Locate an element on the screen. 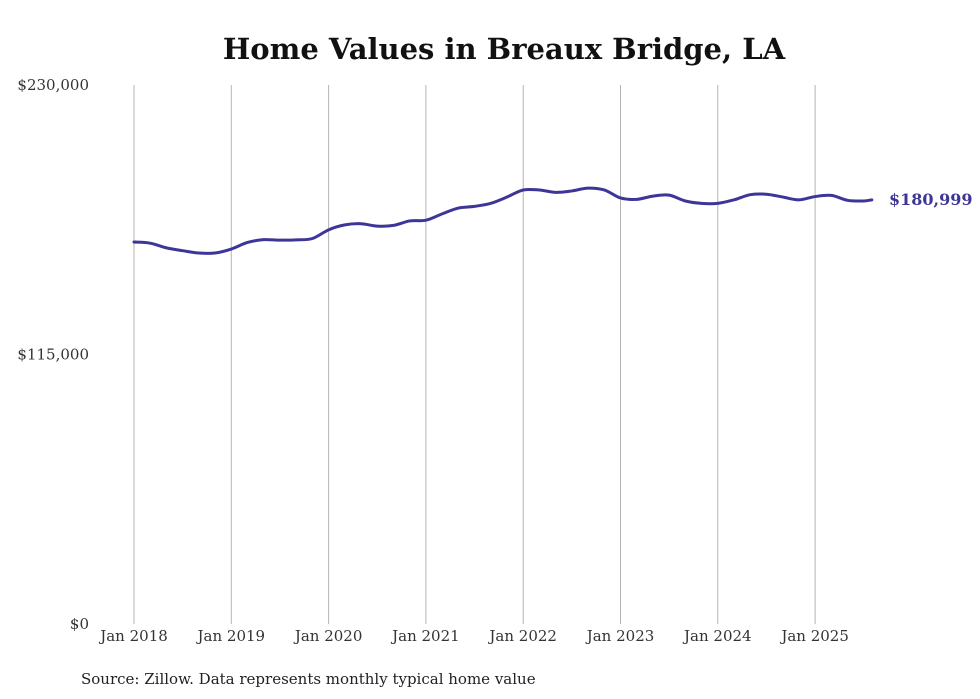 The height and width of the screenshot is (699, 980). end-value-label: $180,999 is located at coordinates (931, 199).